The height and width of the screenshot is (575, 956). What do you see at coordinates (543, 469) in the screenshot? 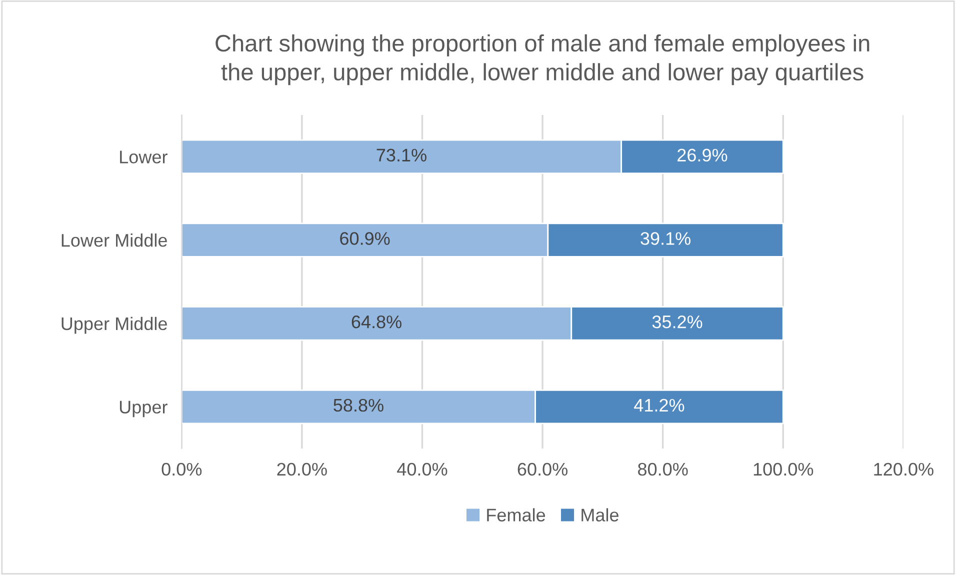
I see `x-tick-label: 60.0%` at bounding box center [543, 469].